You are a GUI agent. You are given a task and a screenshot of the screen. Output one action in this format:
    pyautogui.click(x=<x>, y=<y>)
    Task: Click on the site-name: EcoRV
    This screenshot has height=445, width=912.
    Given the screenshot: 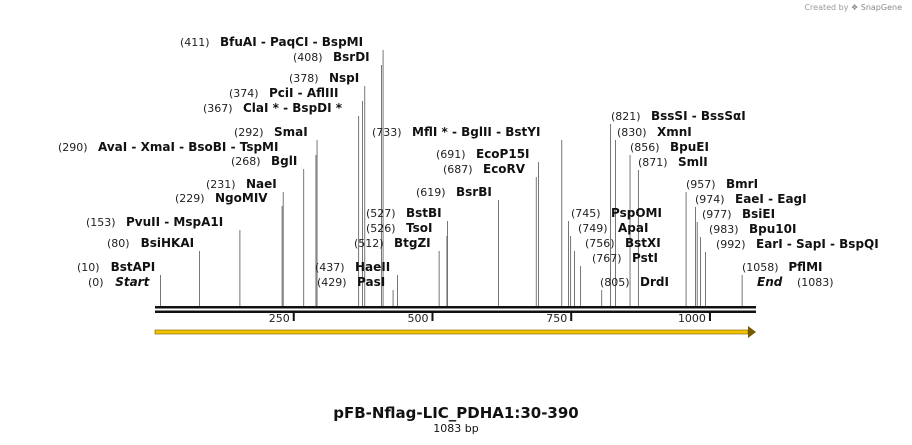 What is the action you would take?
    pyautogui.click(x=504, y=169)
    